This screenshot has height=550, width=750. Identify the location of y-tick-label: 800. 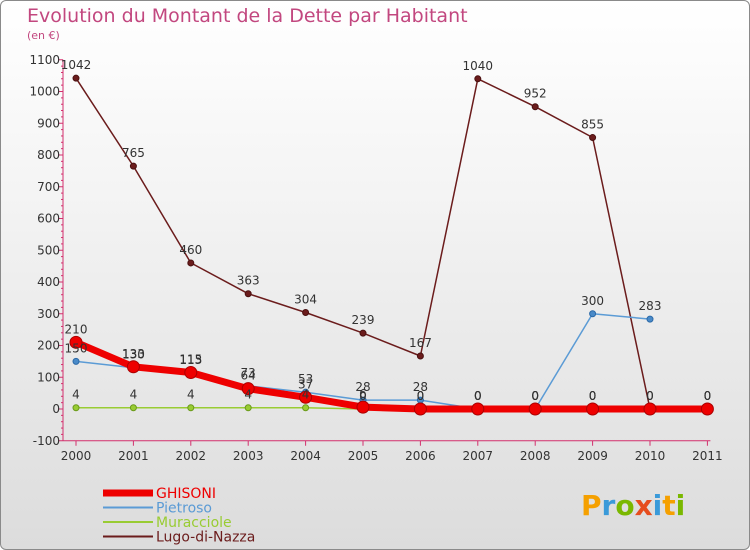
(48, 155).